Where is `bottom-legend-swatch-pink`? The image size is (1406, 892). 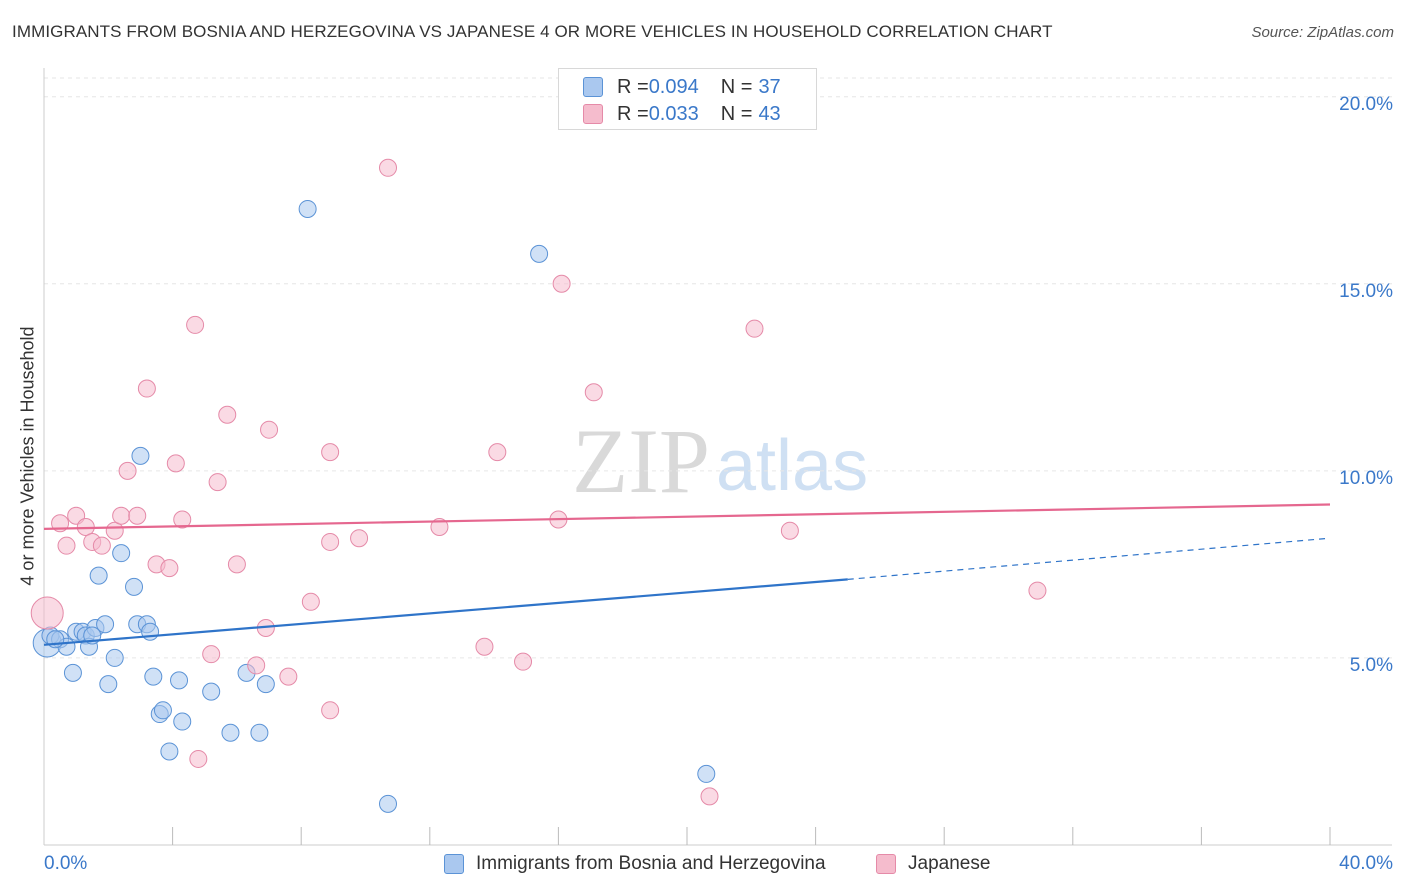
bottom-legend-swatch-pink is located at coordinates (886, 864).